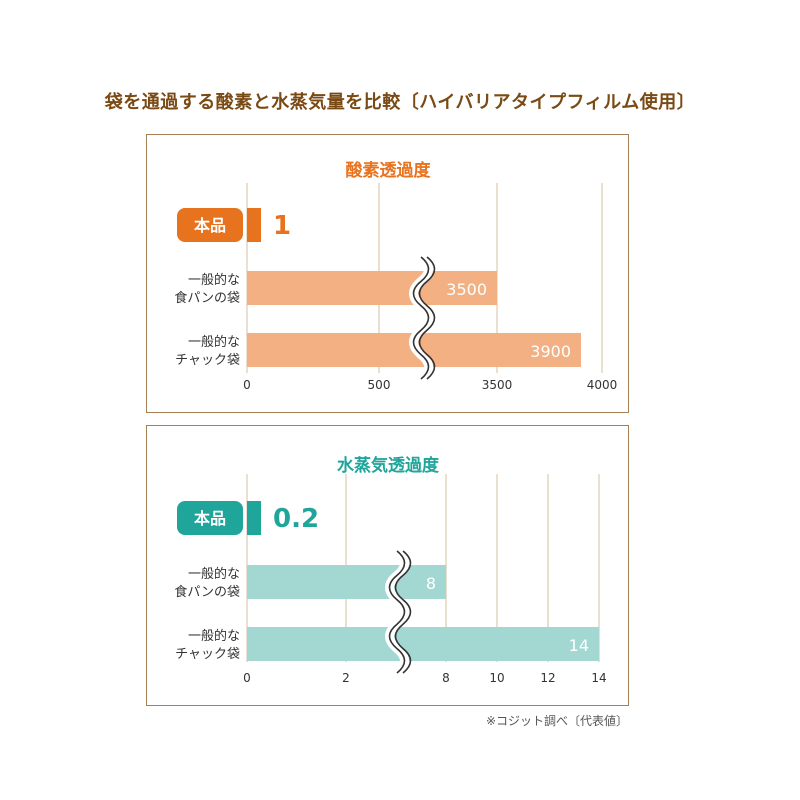 The image size is (800, 800). Describe the element at coordinates (550, 351) in the screenshot. I see `value-label: 3900` at that location.